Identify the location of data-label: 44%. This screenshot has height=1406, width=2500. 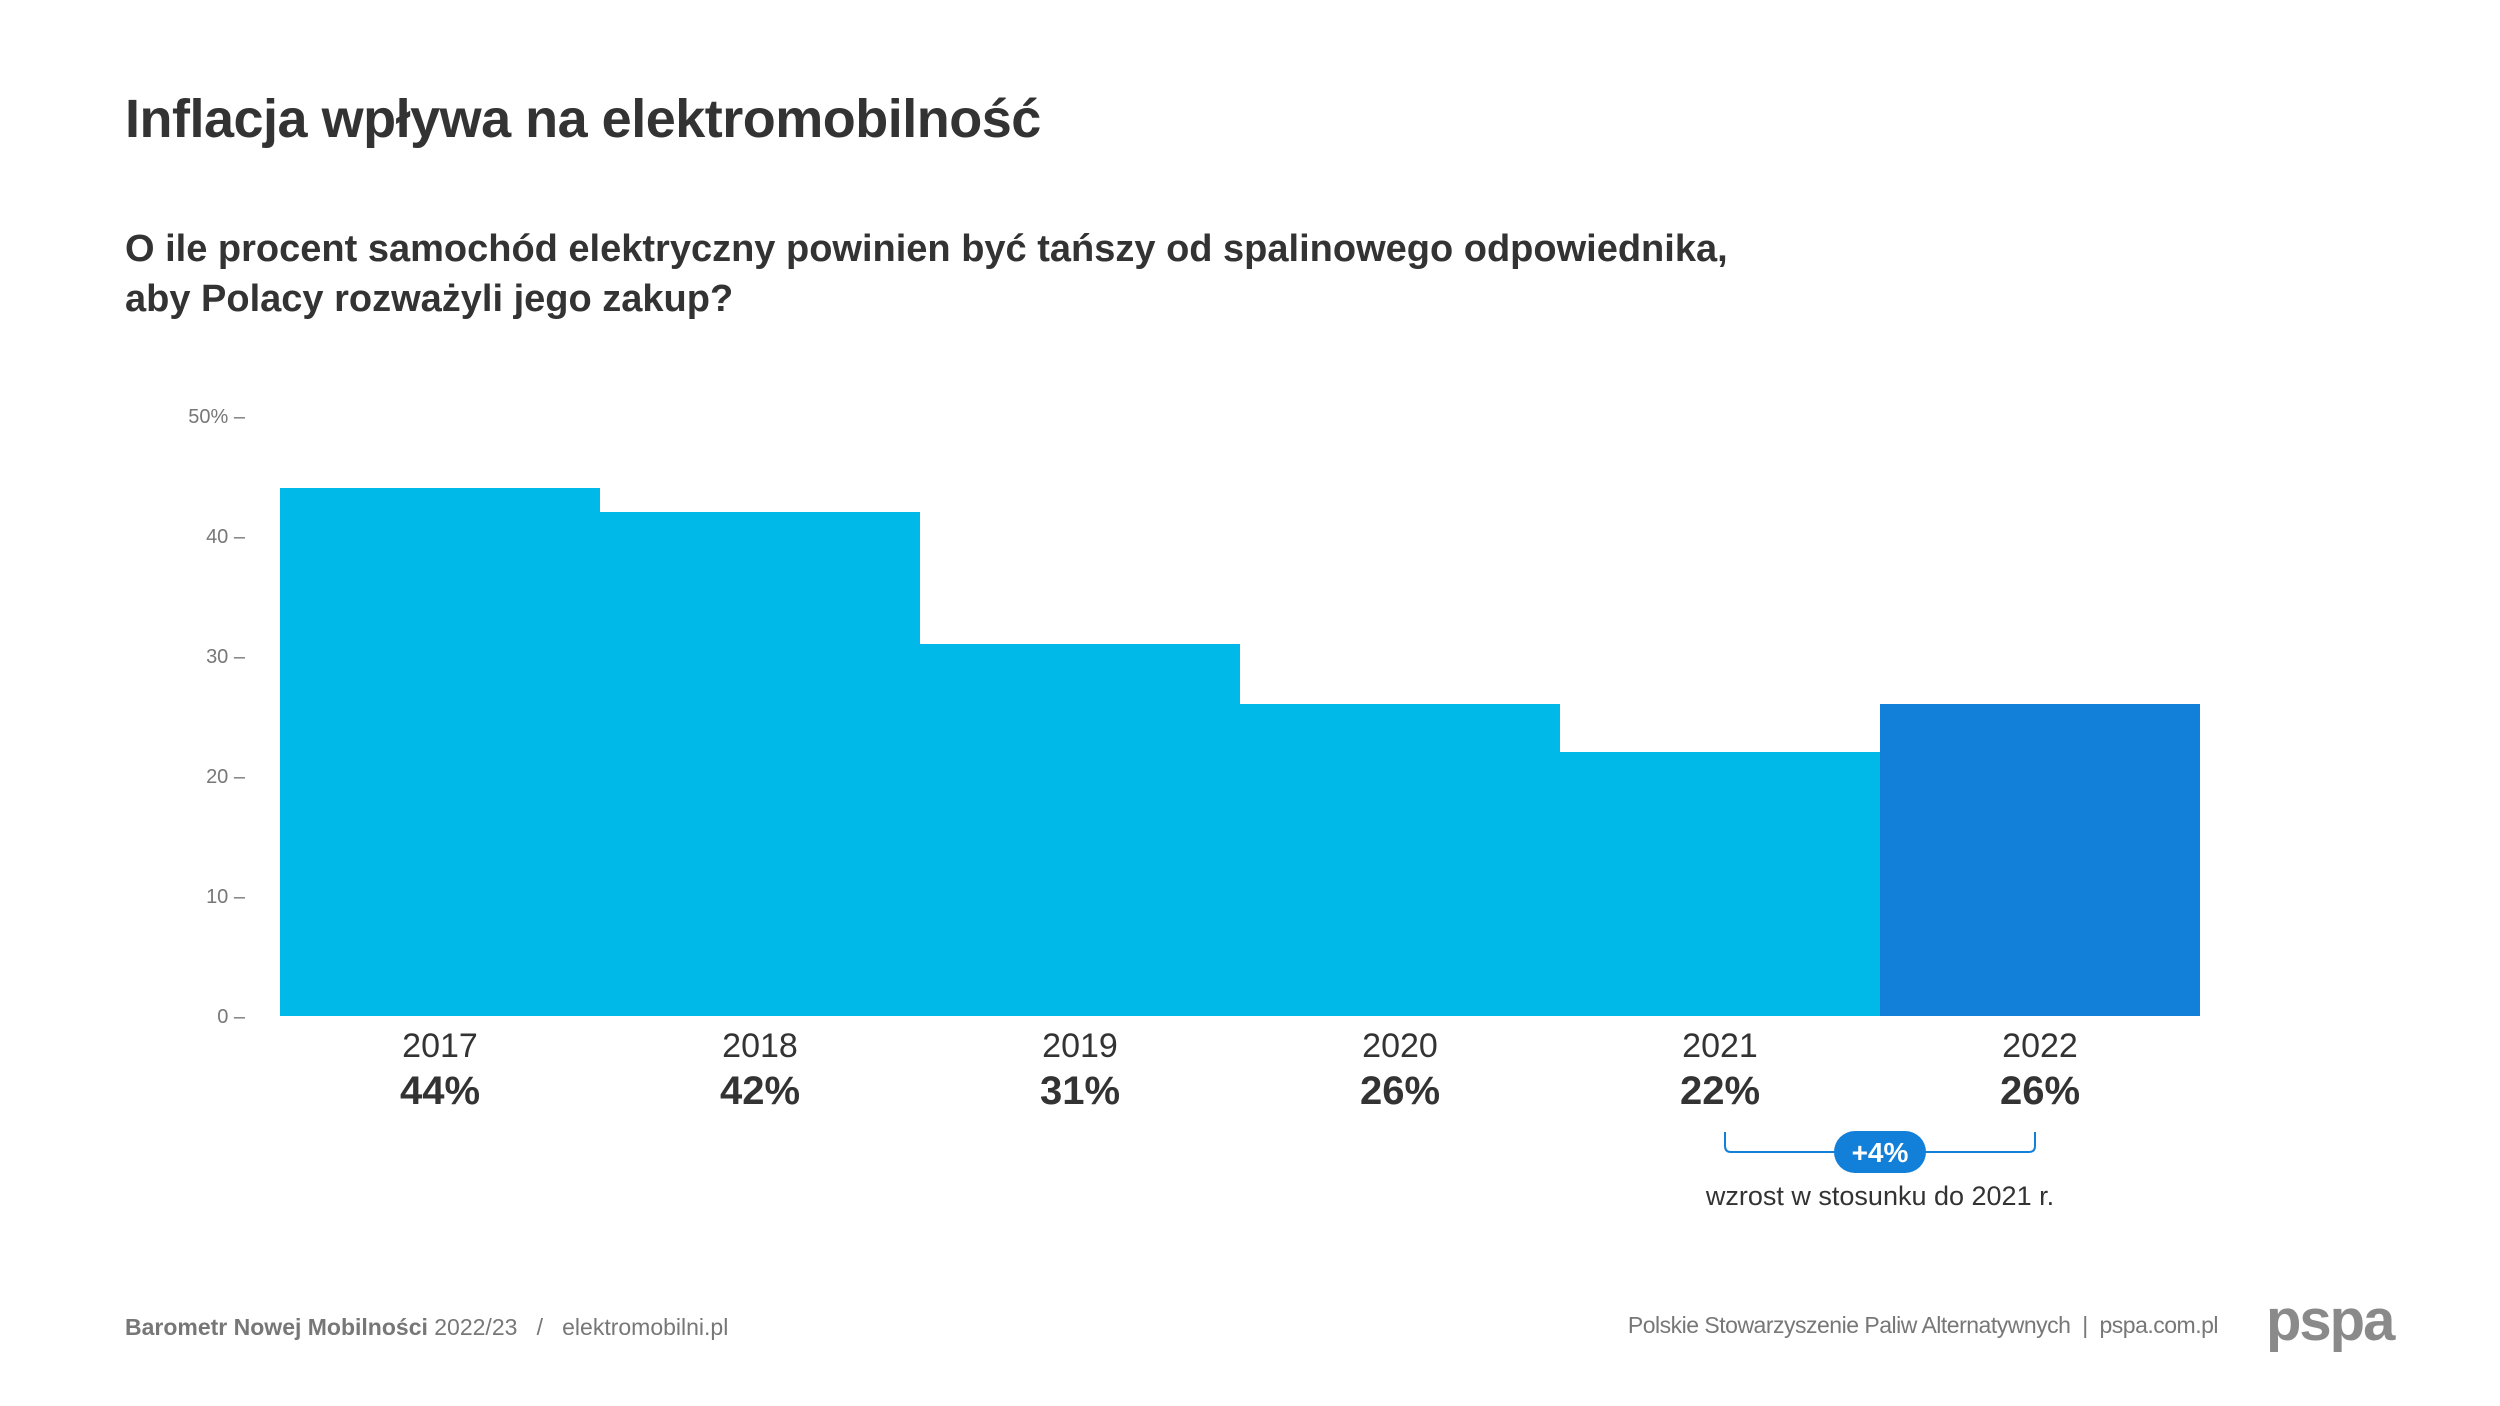
(440, 1091).